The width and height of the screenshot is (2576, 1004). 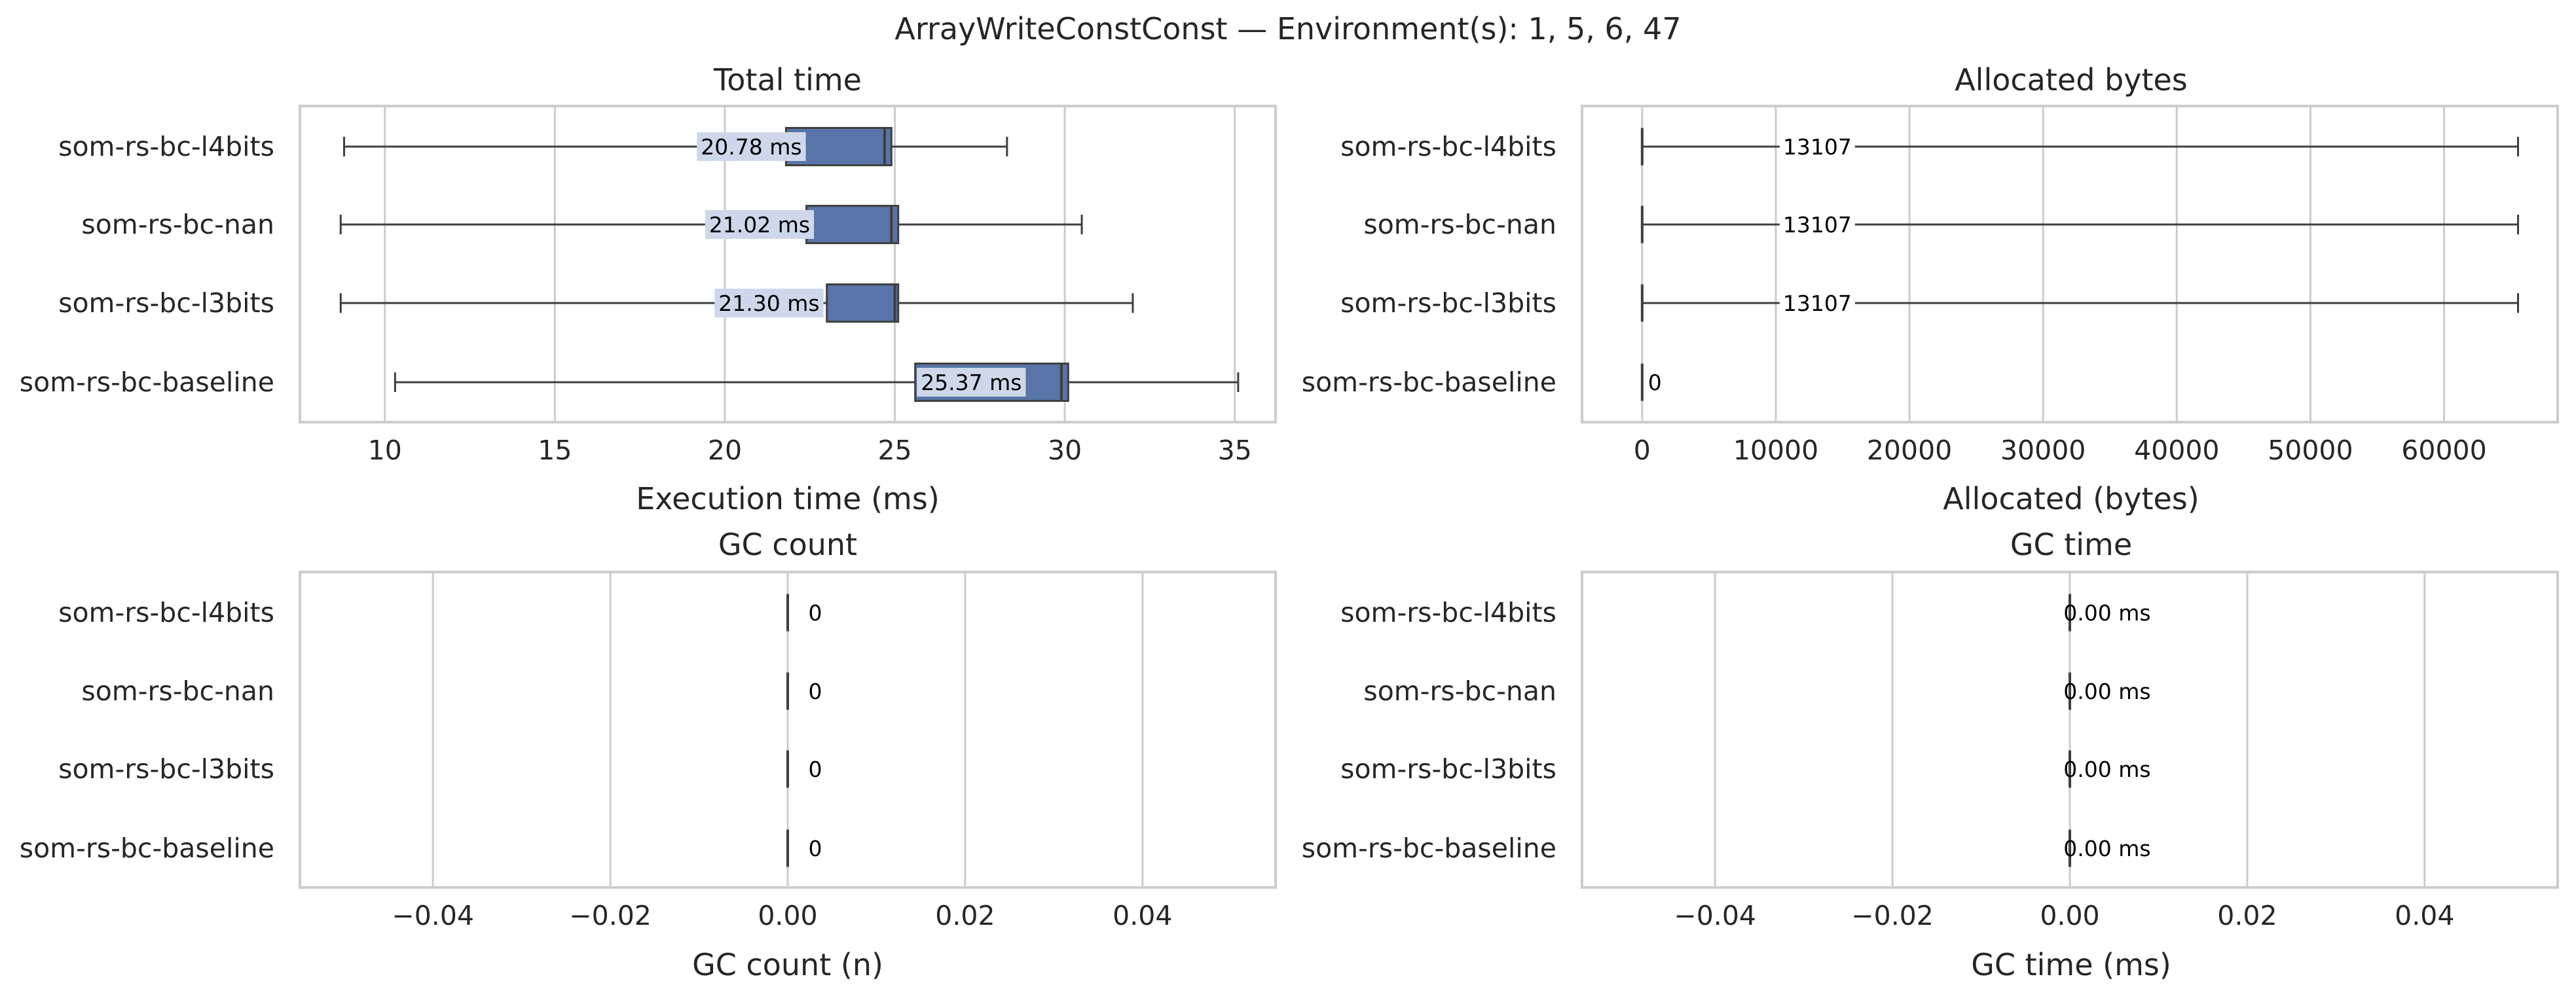 I want to click on x-tick-label: 10000, so click(x=1775, y=451).